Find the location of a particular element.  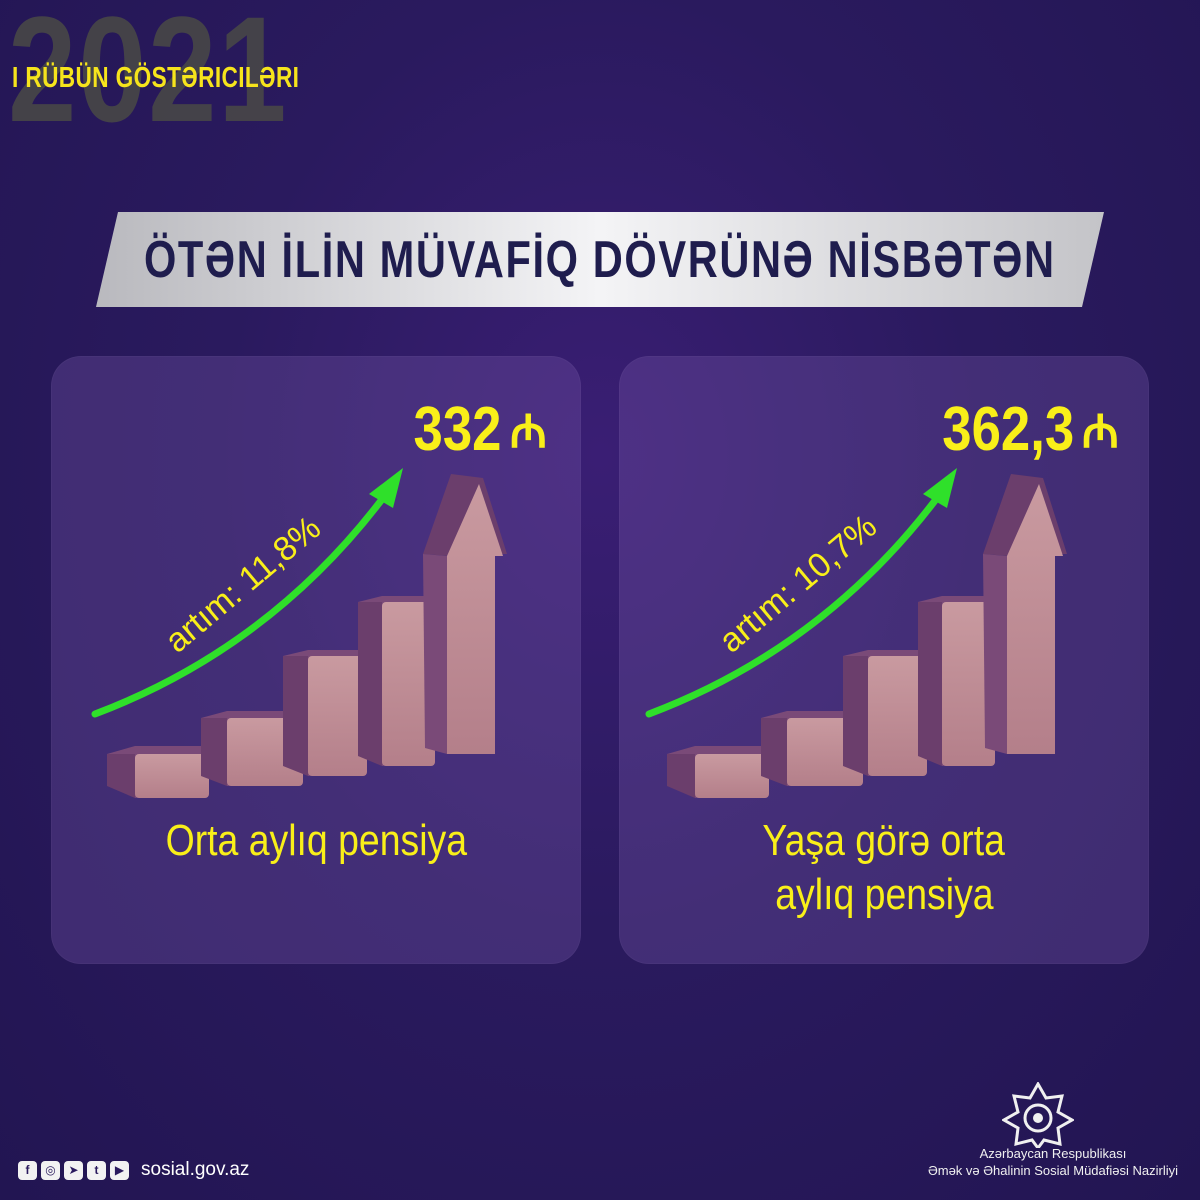

twitter-icon: t is located at coordinates (96, 1170).